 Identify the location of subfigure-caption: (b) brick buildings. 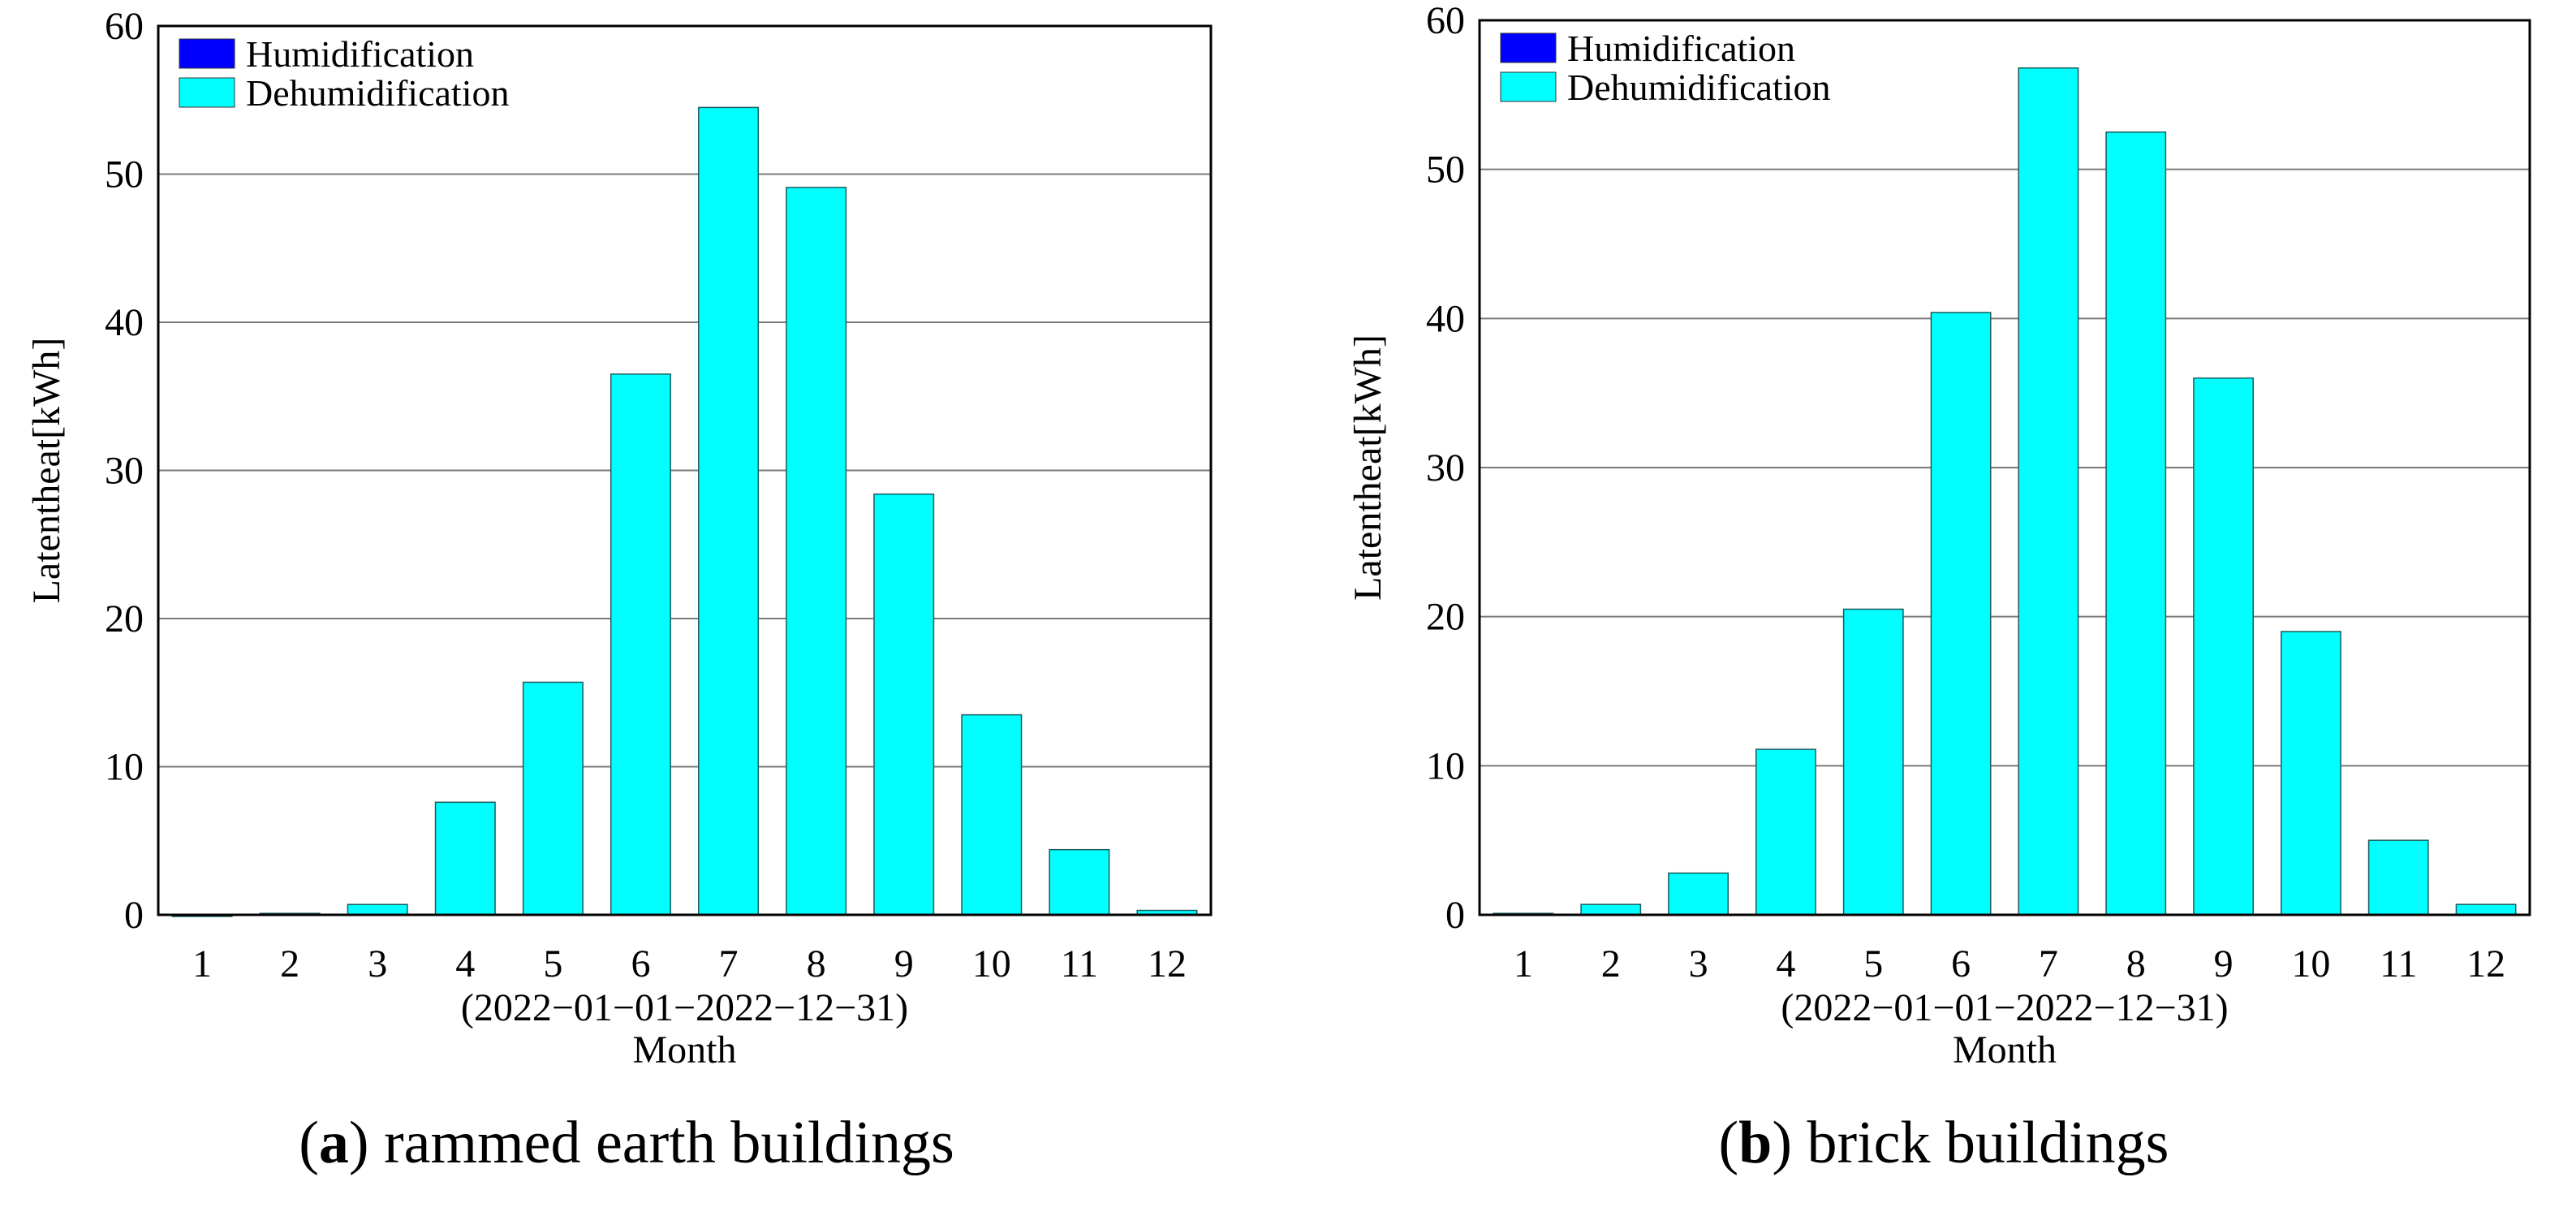
(1944, 1143).